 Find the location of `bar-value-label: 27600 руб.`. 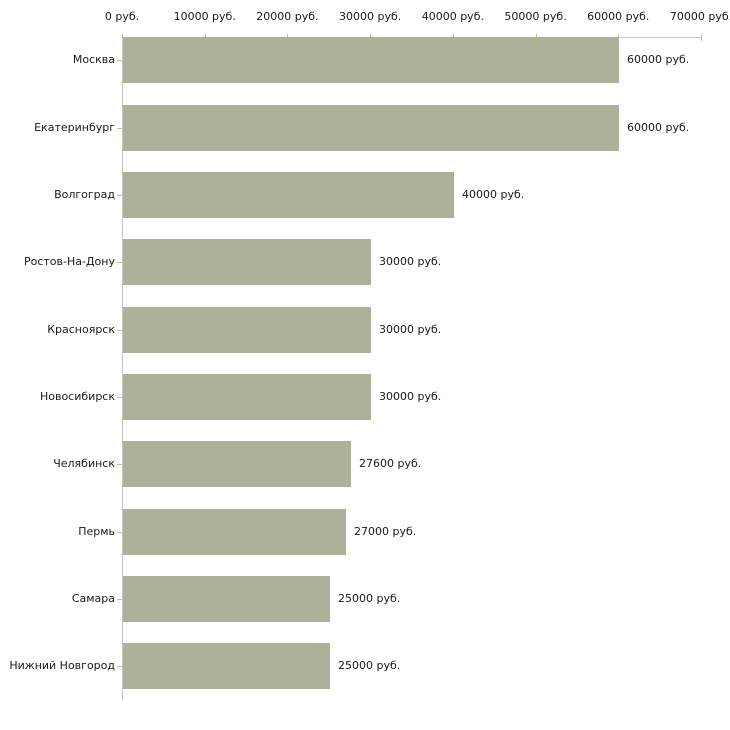

bar-value-label: 27600 руб. is located at coordinates (390, 463).